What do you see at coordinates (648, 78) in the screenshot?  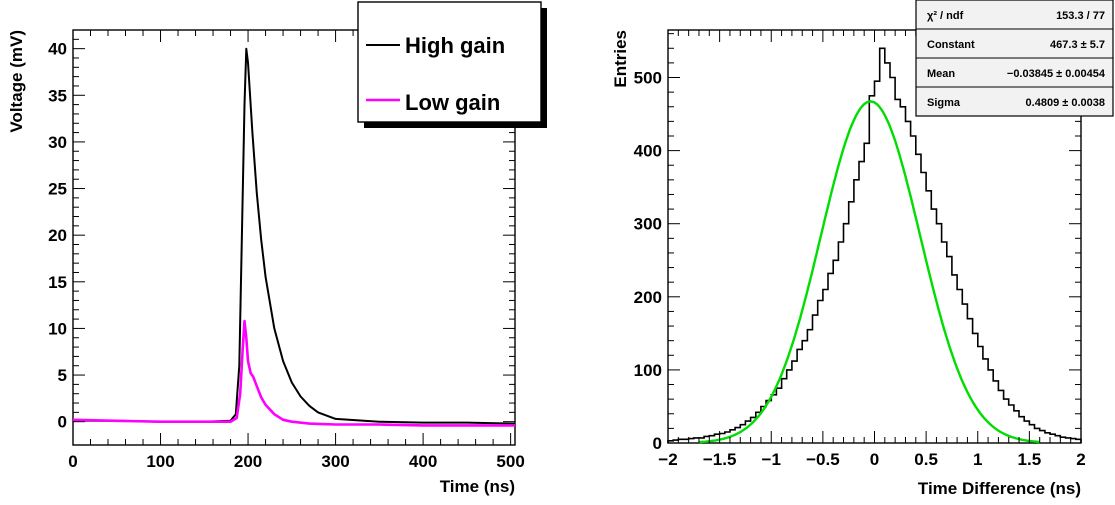 I see `histogram-y-tick-label: 500` at bounding box center [648, 78].